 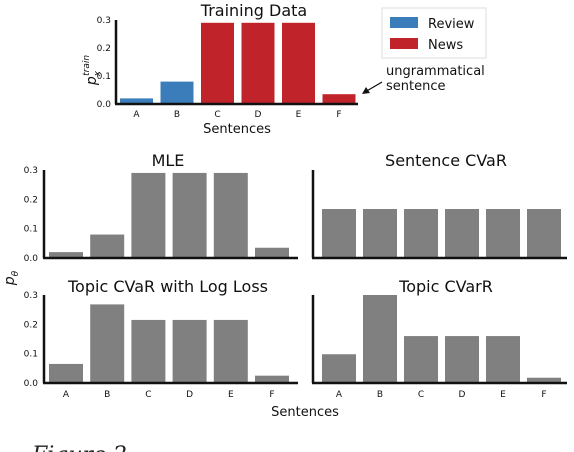 What do you see at coordinates (189, 351) in the screenshot?
I see `topic-cvar-log-bar-d` at bounding box center [189, 351].